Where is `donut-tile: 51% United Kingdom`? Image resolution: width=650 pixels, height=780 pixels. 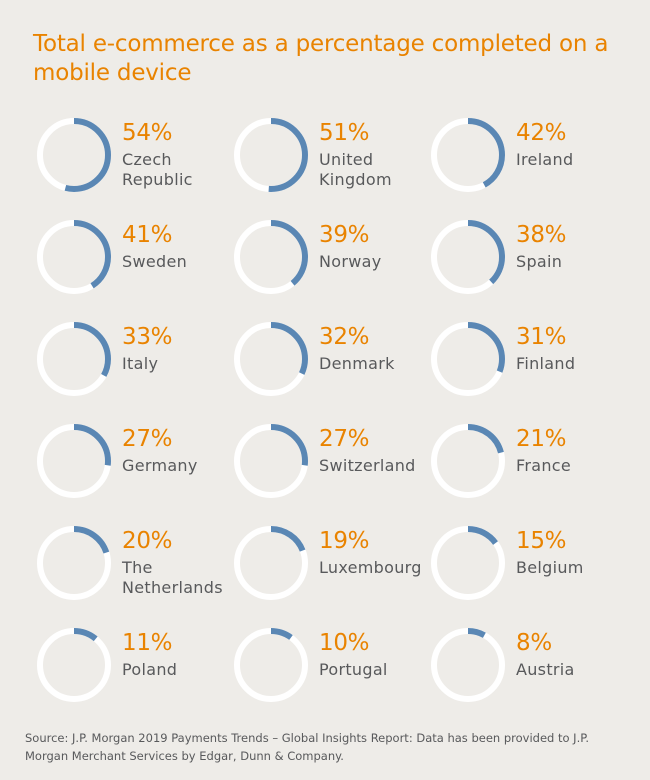
donut-tile: 51% United Kingdom is located at coordinates (333, 162).